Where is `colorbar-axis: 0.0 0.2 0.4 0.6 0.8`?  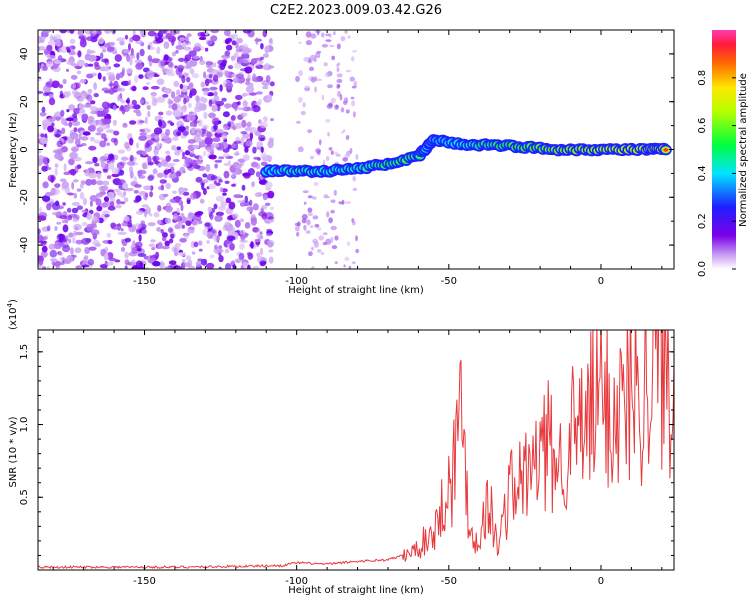
colorbar-axis: 0.0 0.2 0.4 0.6 0.8 is located at coordinates (716, 173).